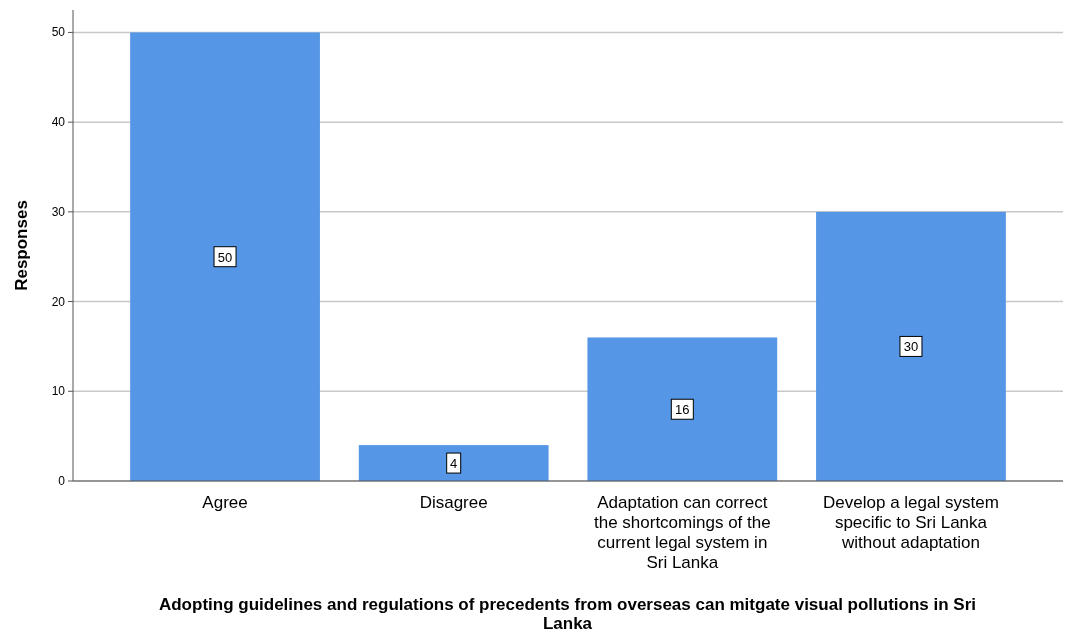 Image resolution: width=1075 pixels, height=637 pixels. What do you see at coordinates (62, 481) in the screenshot?
I see `y-tick-label: 0` at bounding box center [62, 481].